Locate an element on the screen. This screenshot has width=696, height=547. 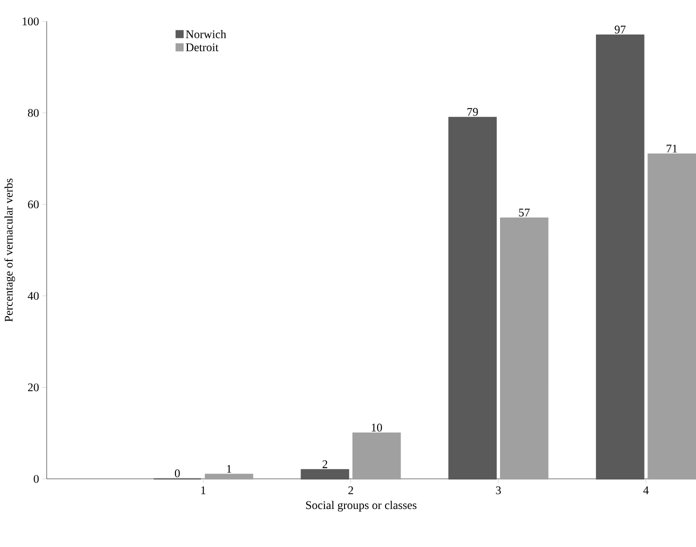
legend-label: Detroit is located at coordinates (202, 47).